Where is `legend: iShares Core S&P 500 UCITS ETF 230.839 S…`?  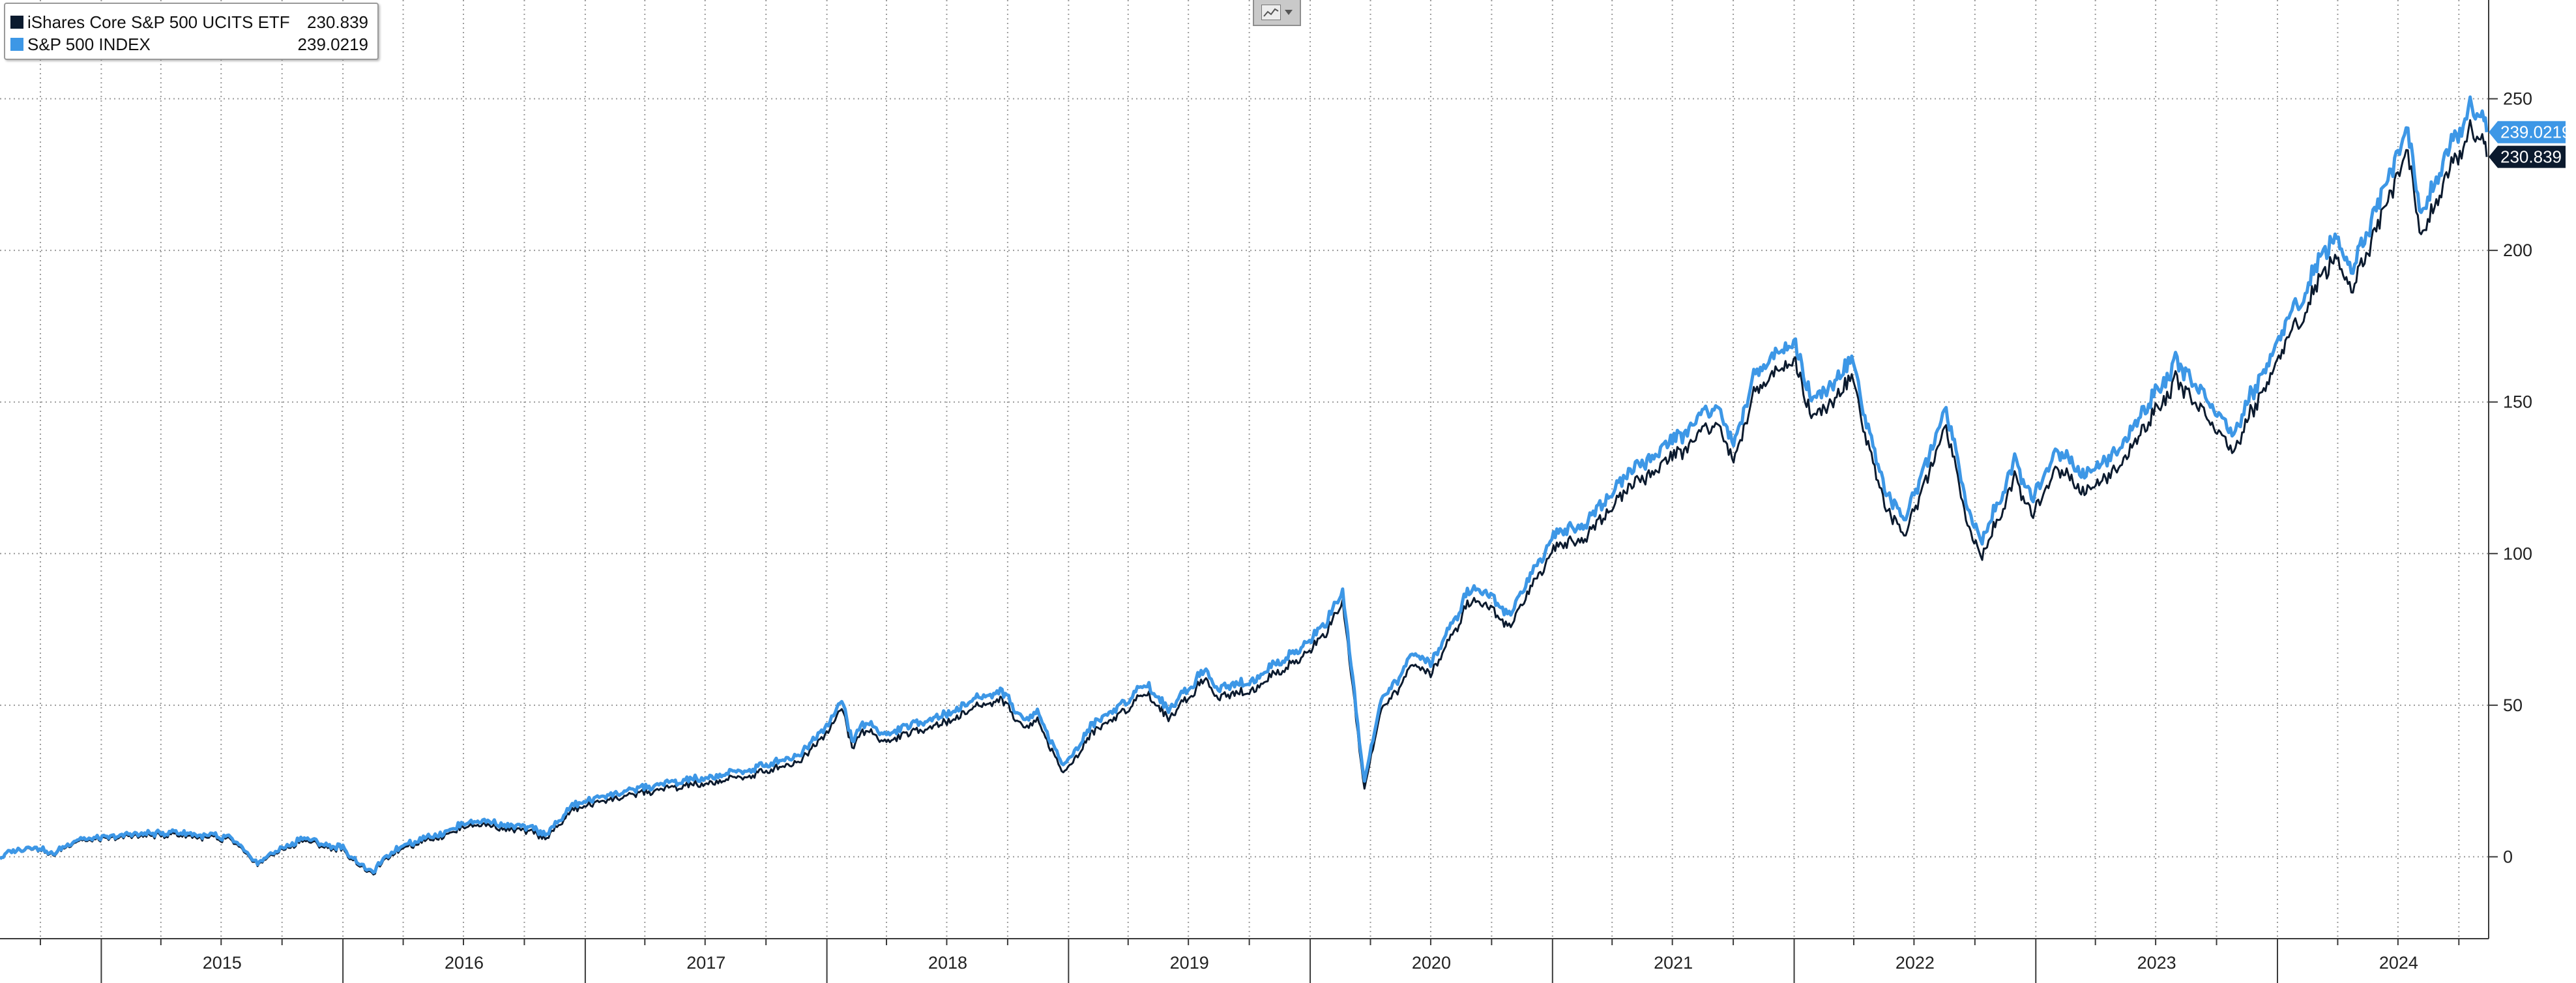
legend: iShares Core S&P 500 UCITS ETF 230.839 S… is located at coordinates (192, 32).